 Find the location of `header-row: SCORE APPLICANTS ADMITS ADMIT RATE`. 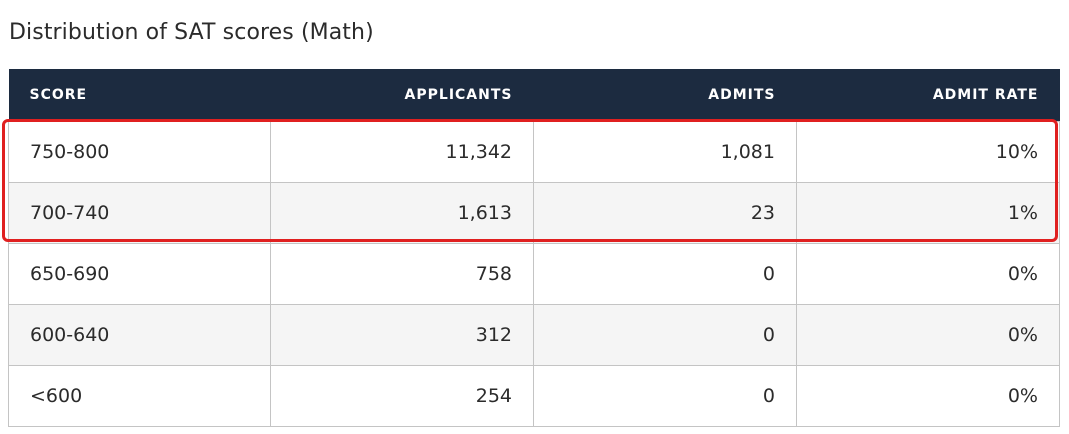

header-row: SCORE APPLICANTS ADMITS ADMIT RATE is located at coordinates (534, 95).